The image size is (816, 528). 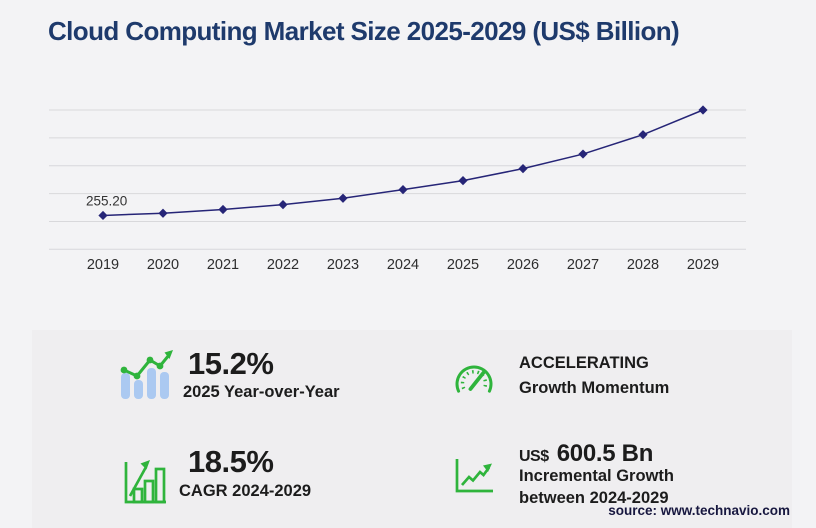 I want to click on incremental-growth-amount: 600.5 Bn, so click(x=605, y=453).